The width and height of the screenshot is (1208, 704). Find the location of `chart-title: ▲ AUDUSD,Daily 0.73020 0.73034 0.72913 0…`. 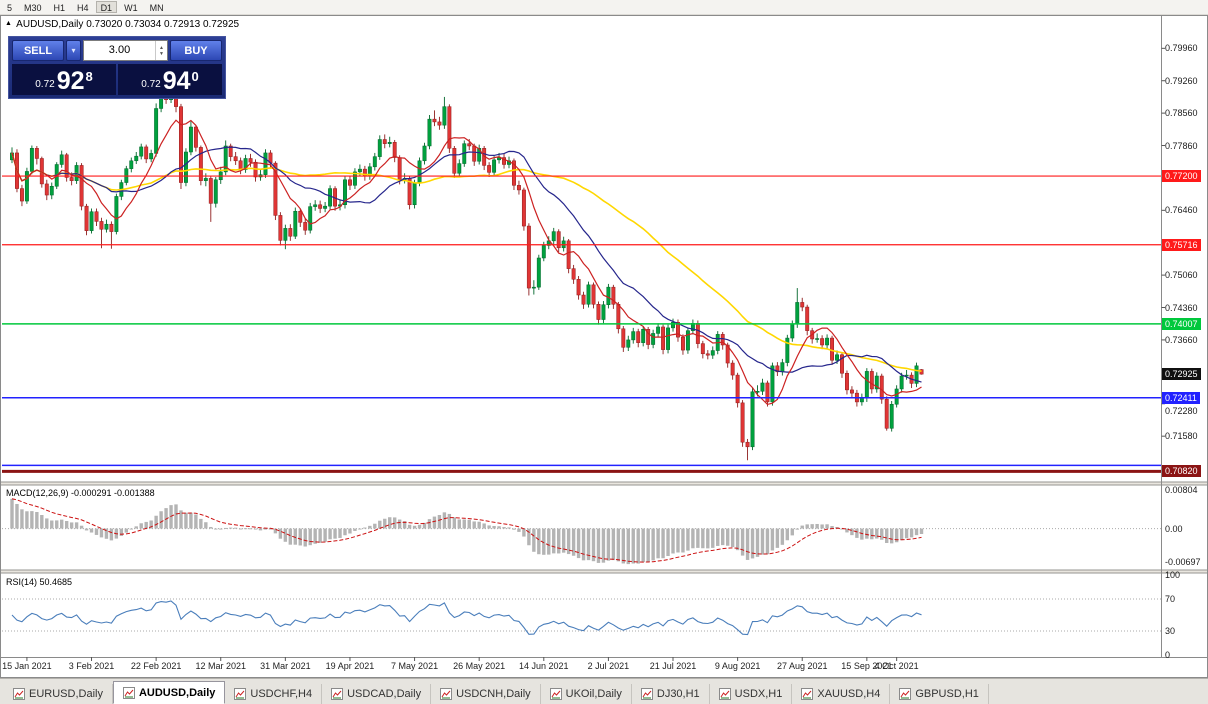

chart-title: ▲ AUDUSD,Daily 0.73020 0.73034 0.72913 0… is located at coordinates (122, 24).